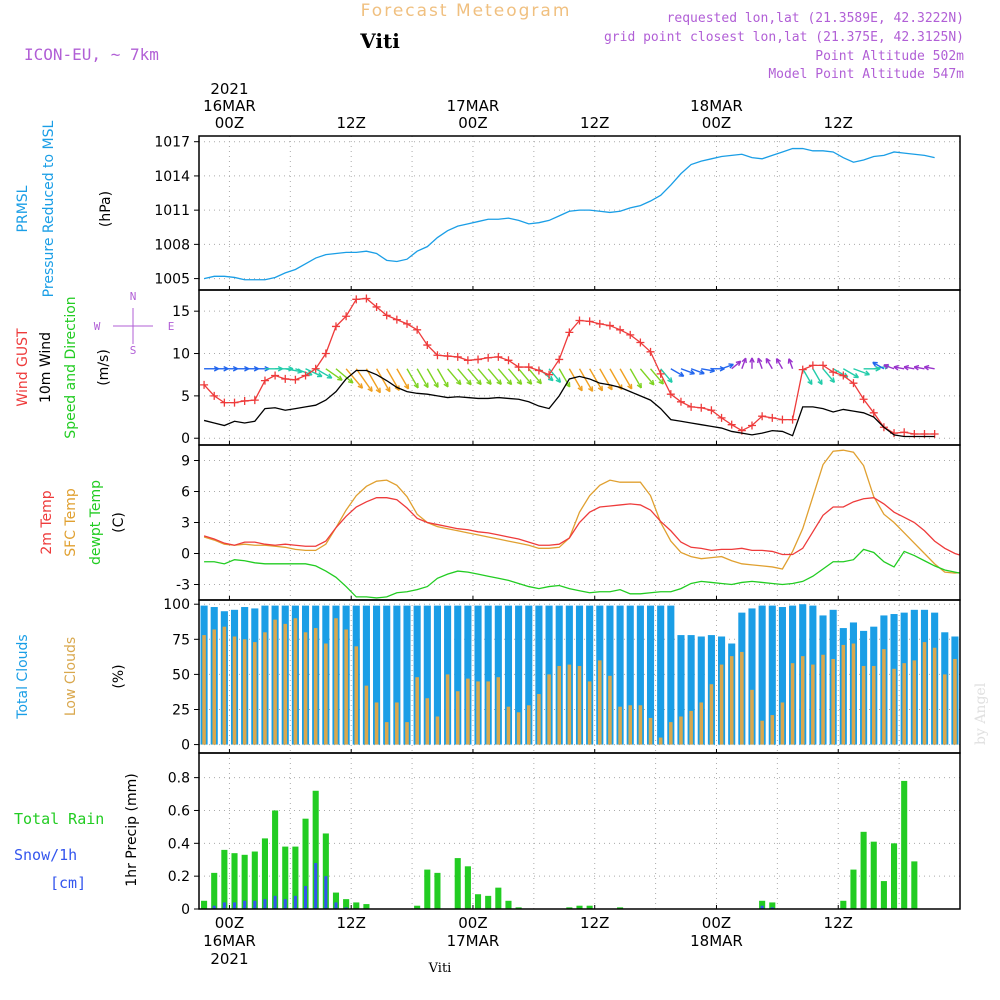  I want to click on compass-e: E, so click(171, 326).